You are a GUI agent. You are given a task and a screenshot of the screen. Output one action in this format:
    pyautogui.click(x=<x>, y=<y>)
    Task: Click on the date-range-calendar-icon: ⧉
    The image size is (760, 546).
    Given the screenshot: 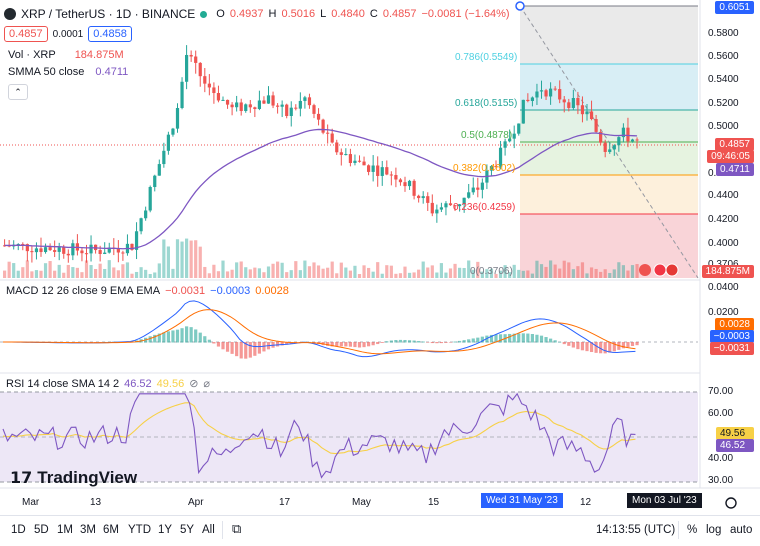 What is the action you would take?
    pyautogui.click(x=237, y=528)
    